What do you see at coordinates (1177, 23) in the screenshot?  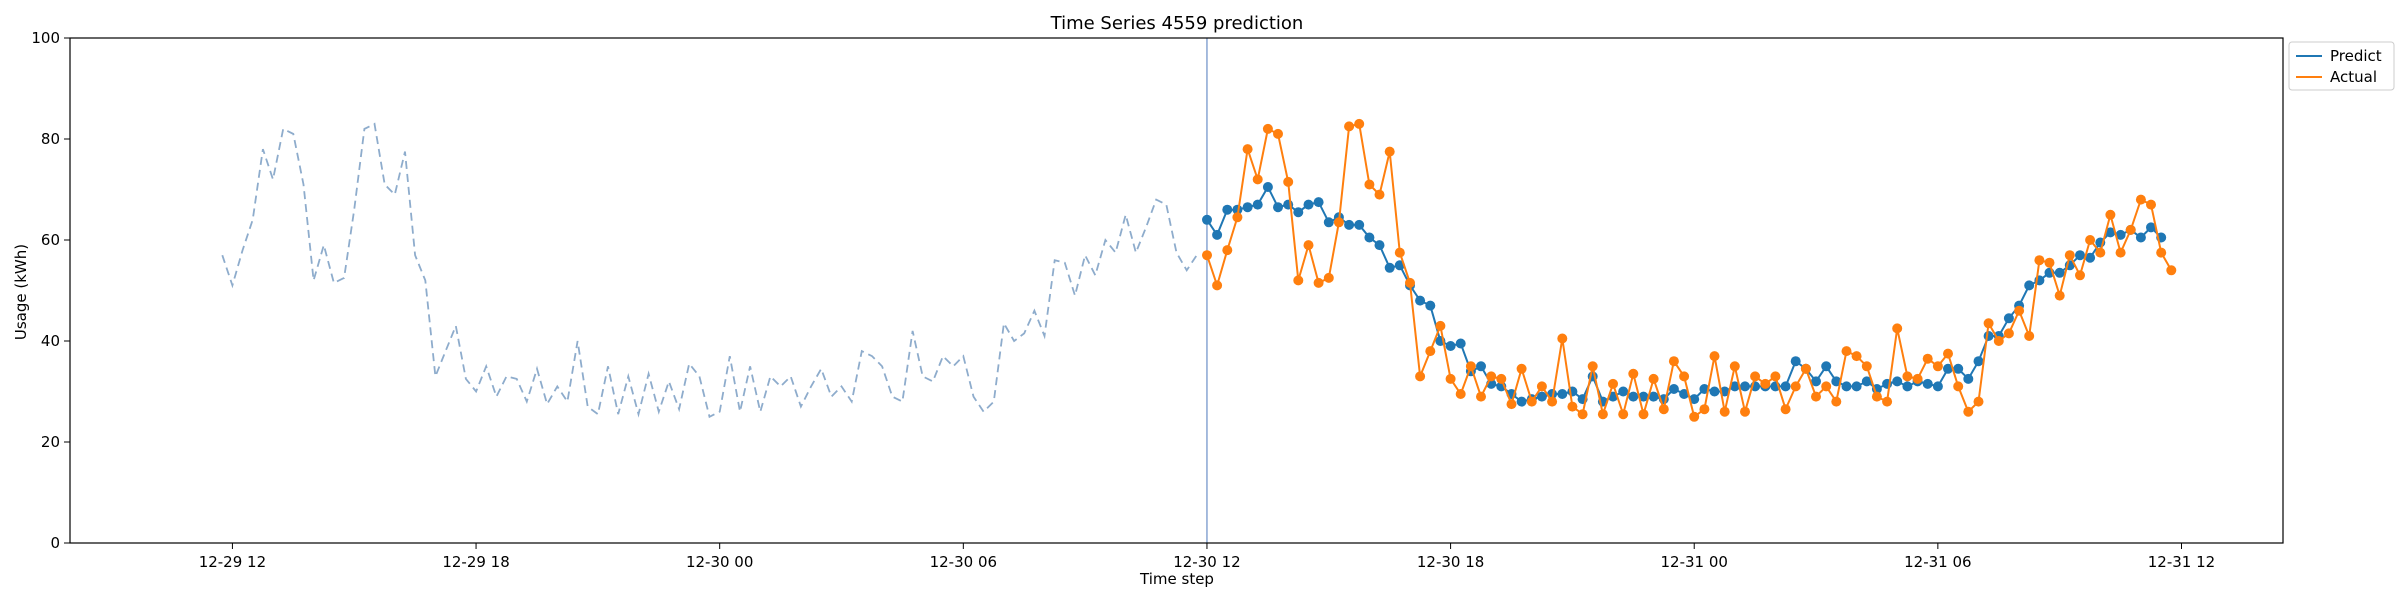 I see `chart-title: Time Series 4559 prediction` at bounding box center [1177, 23].